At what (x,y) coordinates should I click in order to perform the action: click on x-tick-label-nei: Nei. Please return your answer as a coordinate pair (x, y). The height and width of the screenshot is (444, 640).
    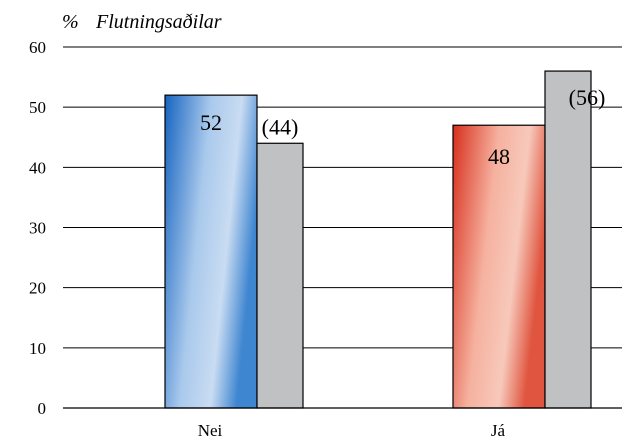
    Looking at the image, I should click on (210, 430).